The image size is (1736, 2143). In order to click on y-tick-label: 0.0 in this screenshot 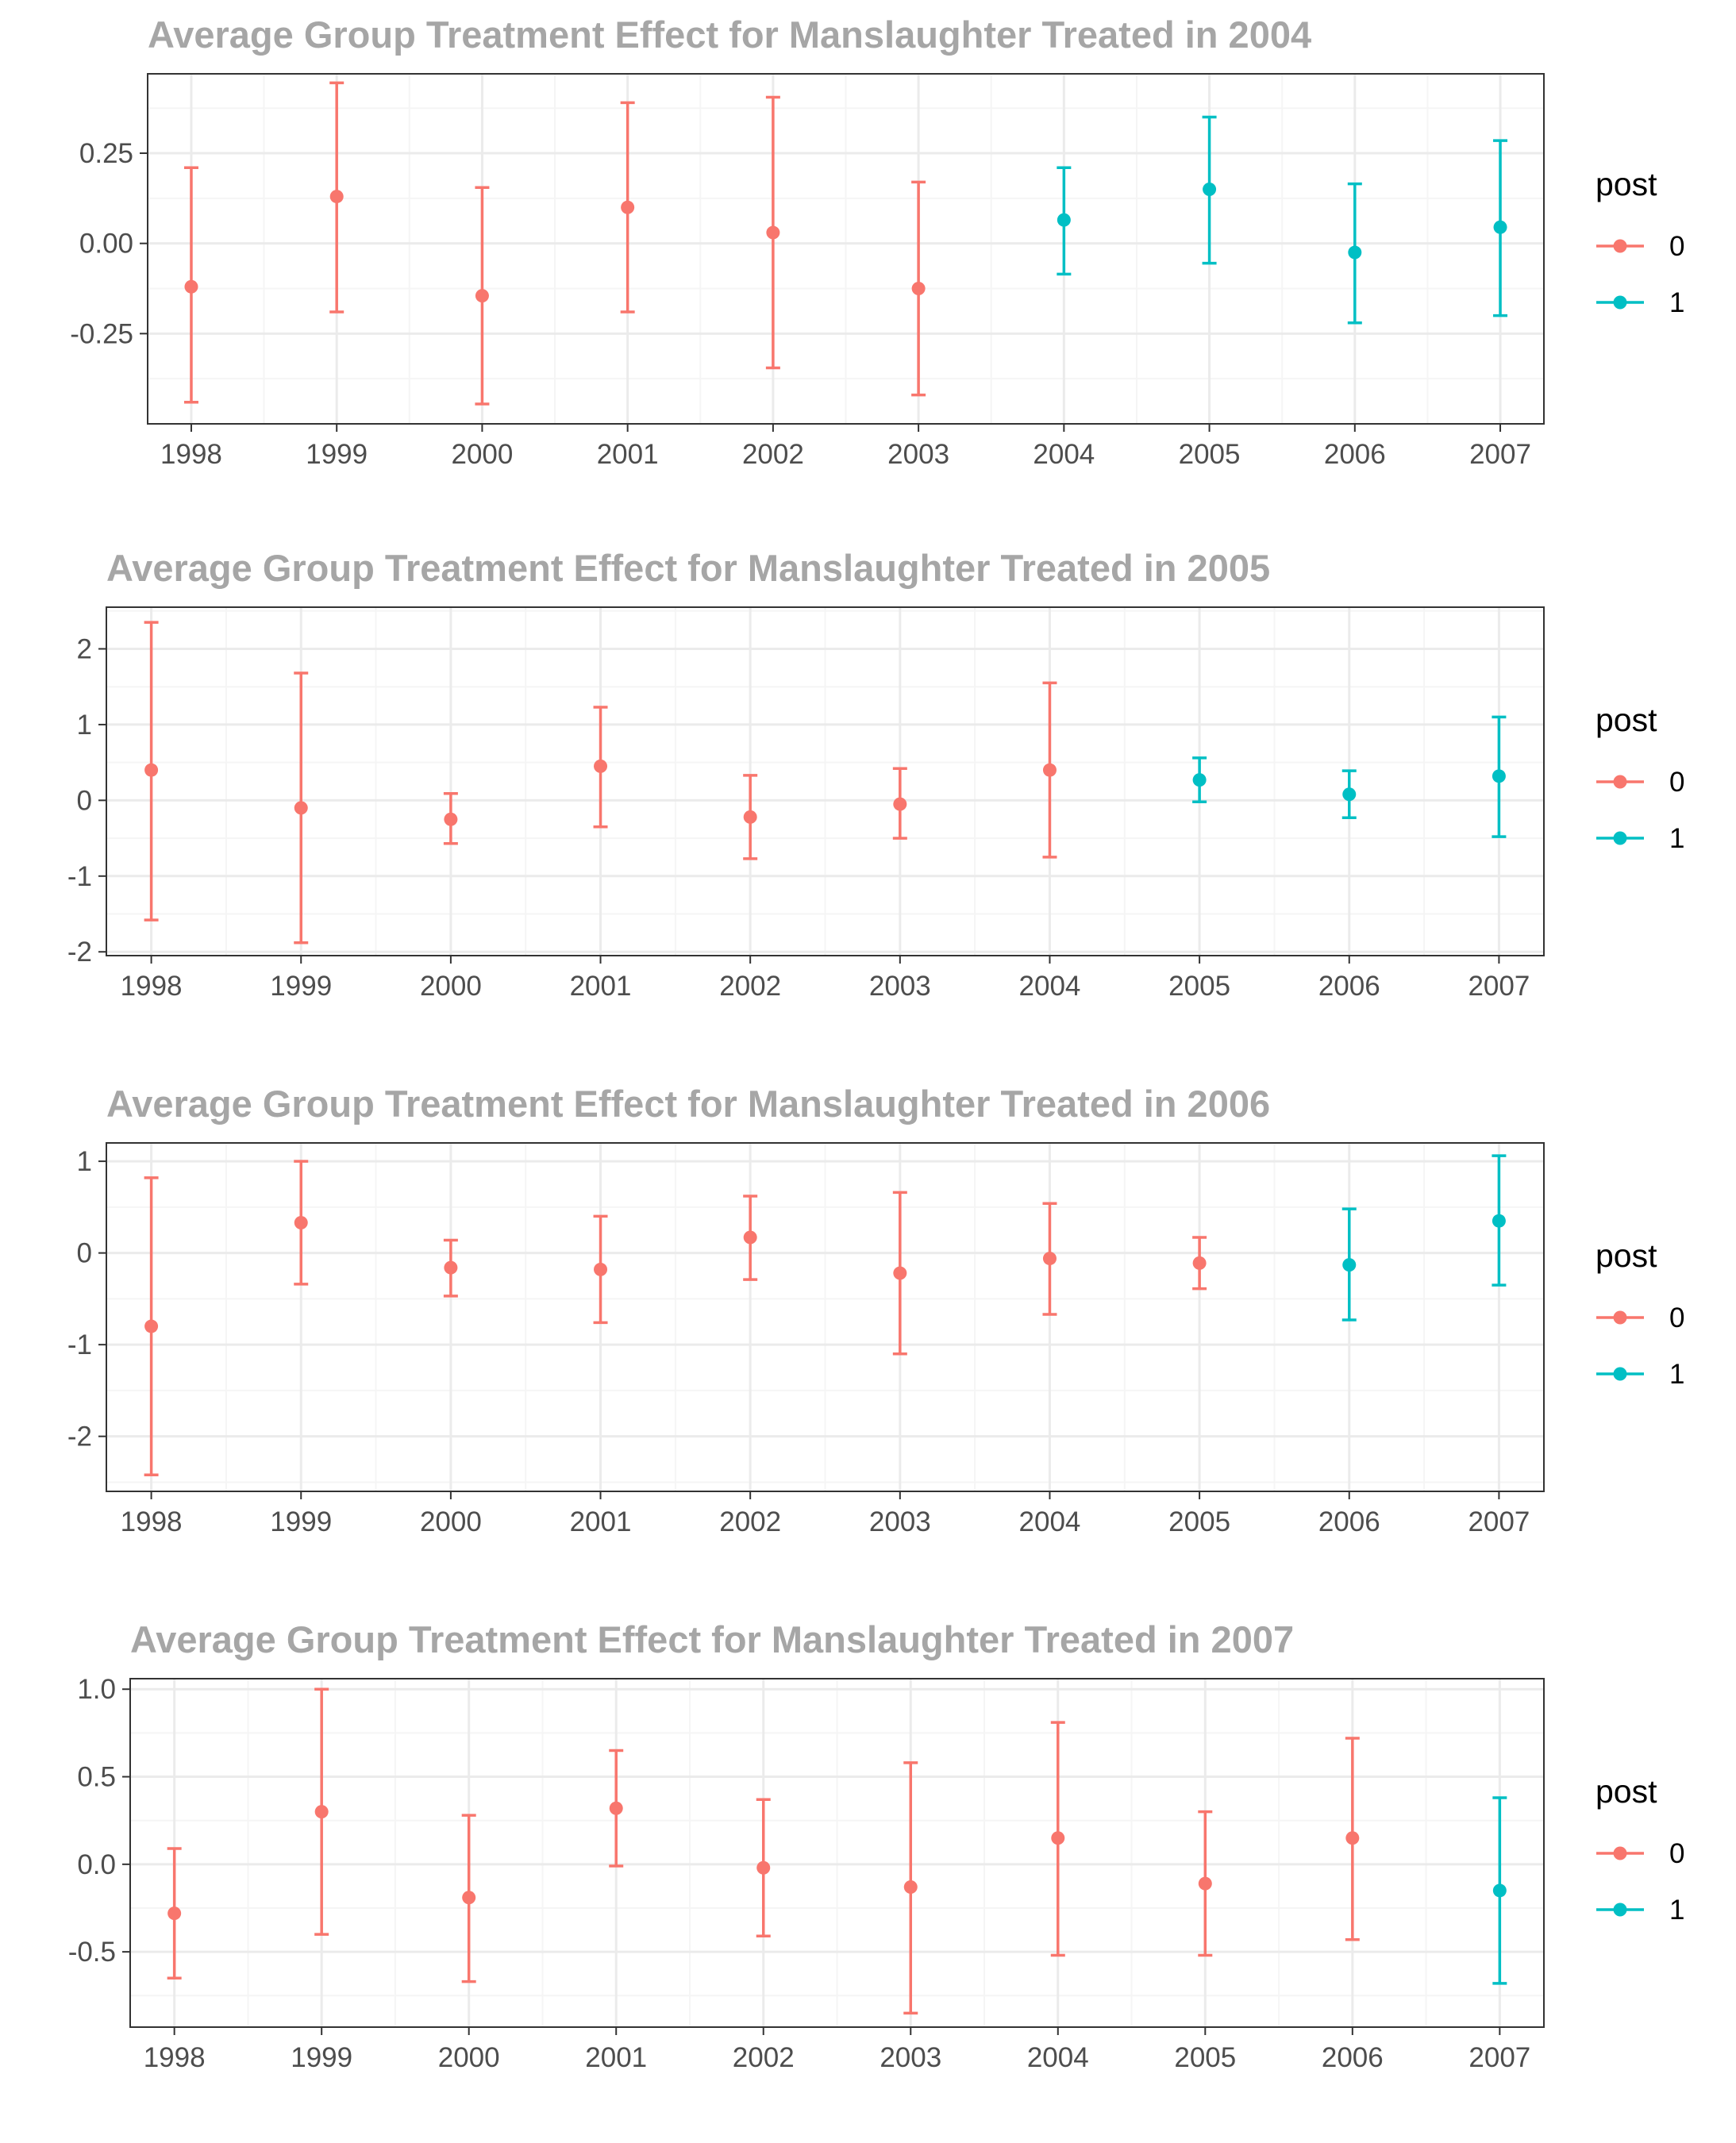, I will do `click(96, 1864)`.